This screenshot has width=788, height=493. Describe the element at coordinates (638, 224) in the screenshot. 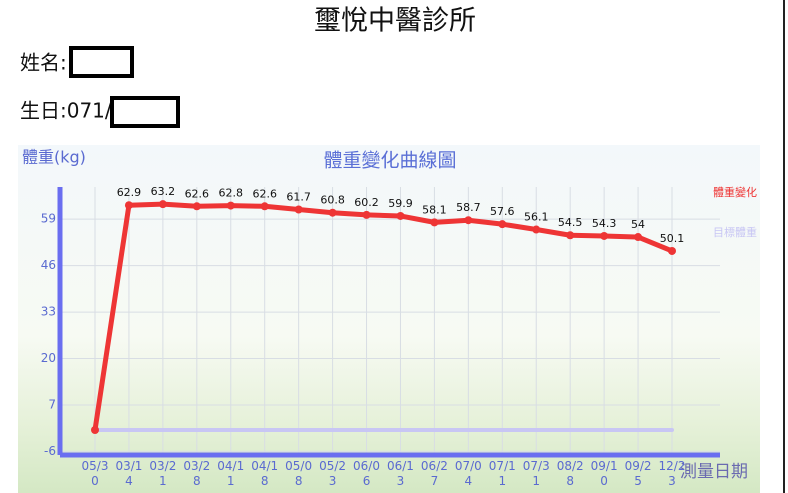

I see `data-label: 54` at that location.